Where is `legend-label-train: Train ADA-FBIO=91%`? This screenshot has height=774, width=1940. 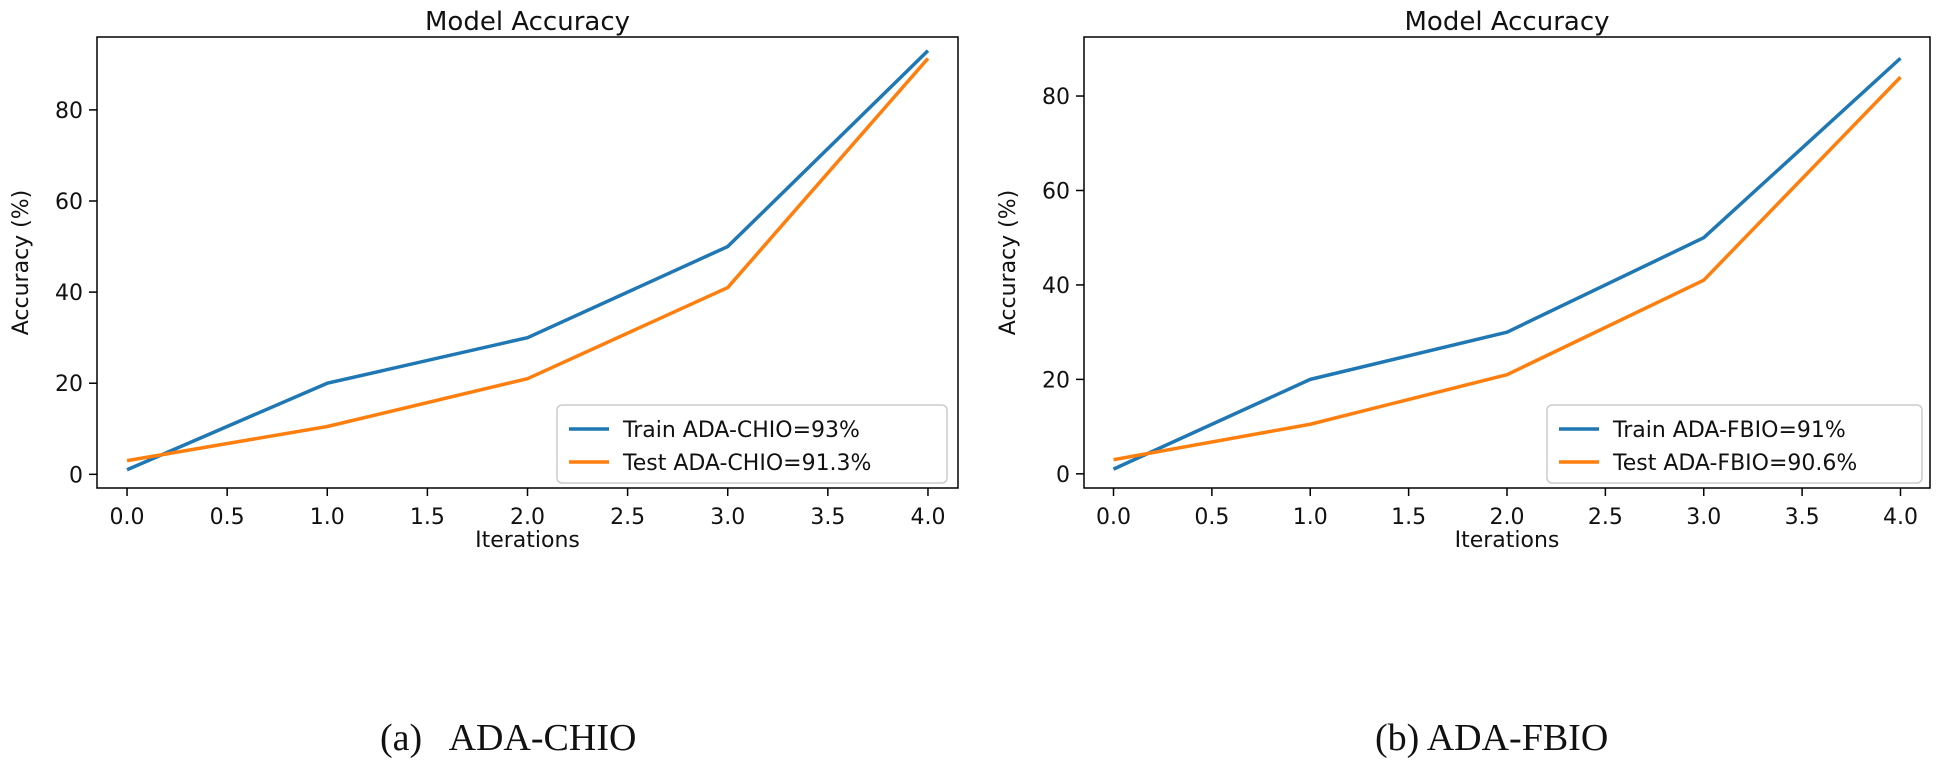
legend-label-train: Train ADA-FBIO=91% is located at coordinates (1729, 430).